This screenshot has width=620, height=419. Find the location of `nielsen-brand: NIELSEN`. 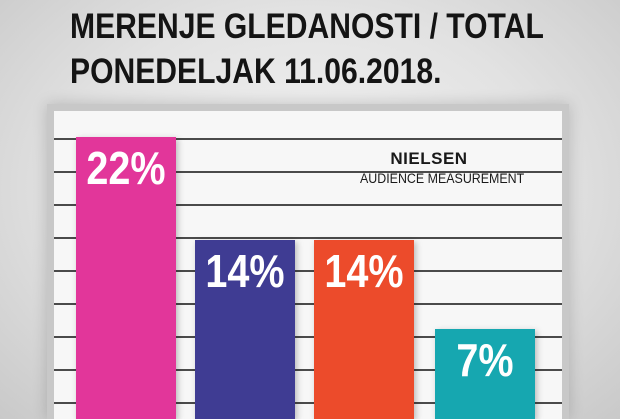

nielsen-brand: NIELSEN is located at coordinates (429, 158).